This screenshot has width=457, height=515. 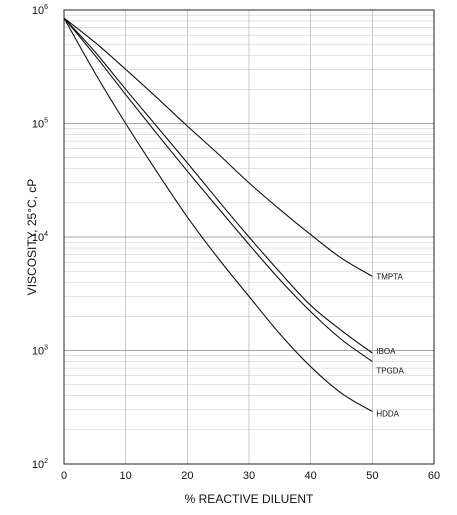 I want to click on x-tick-label: 30, so click(x=249, y=476).